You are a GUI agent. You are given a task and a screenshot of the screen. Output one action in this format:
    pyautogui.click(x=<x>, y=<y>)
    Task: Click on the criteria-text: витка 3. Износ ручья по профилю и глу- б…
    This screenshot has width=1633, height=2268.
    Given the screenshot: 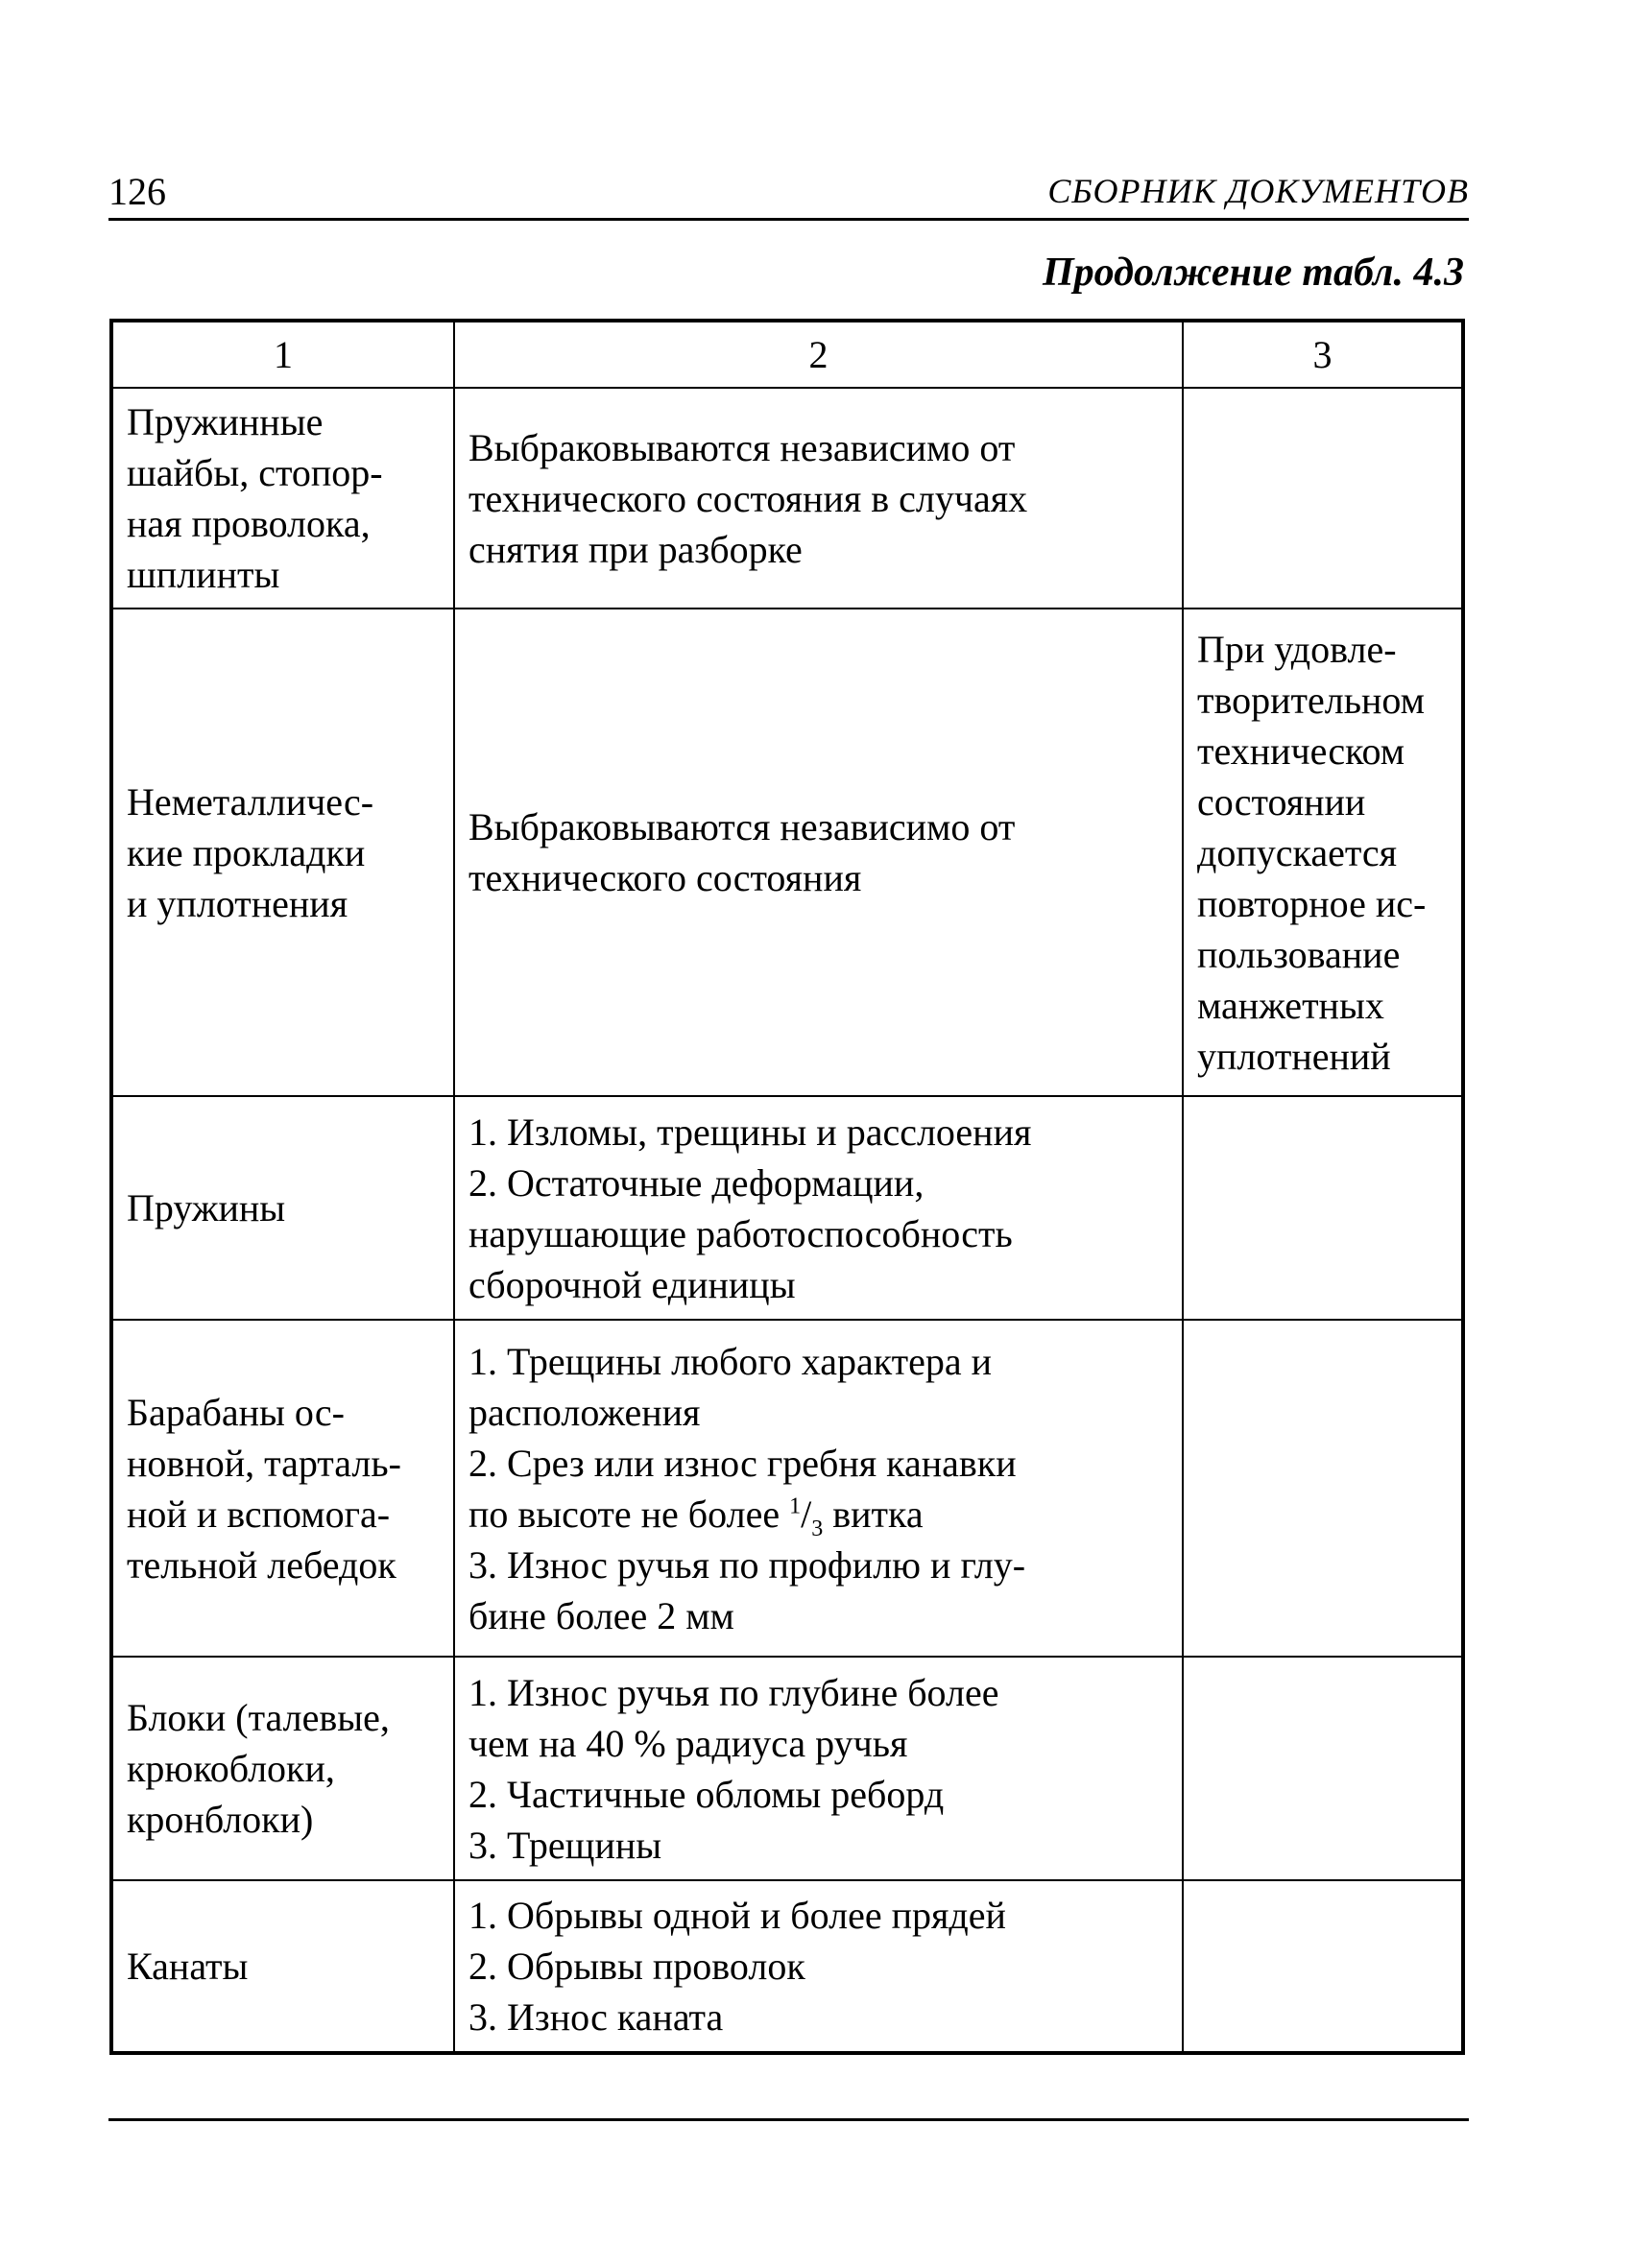 What is the action you would take?
    pyautogui.click(x=747, y=1564)
    